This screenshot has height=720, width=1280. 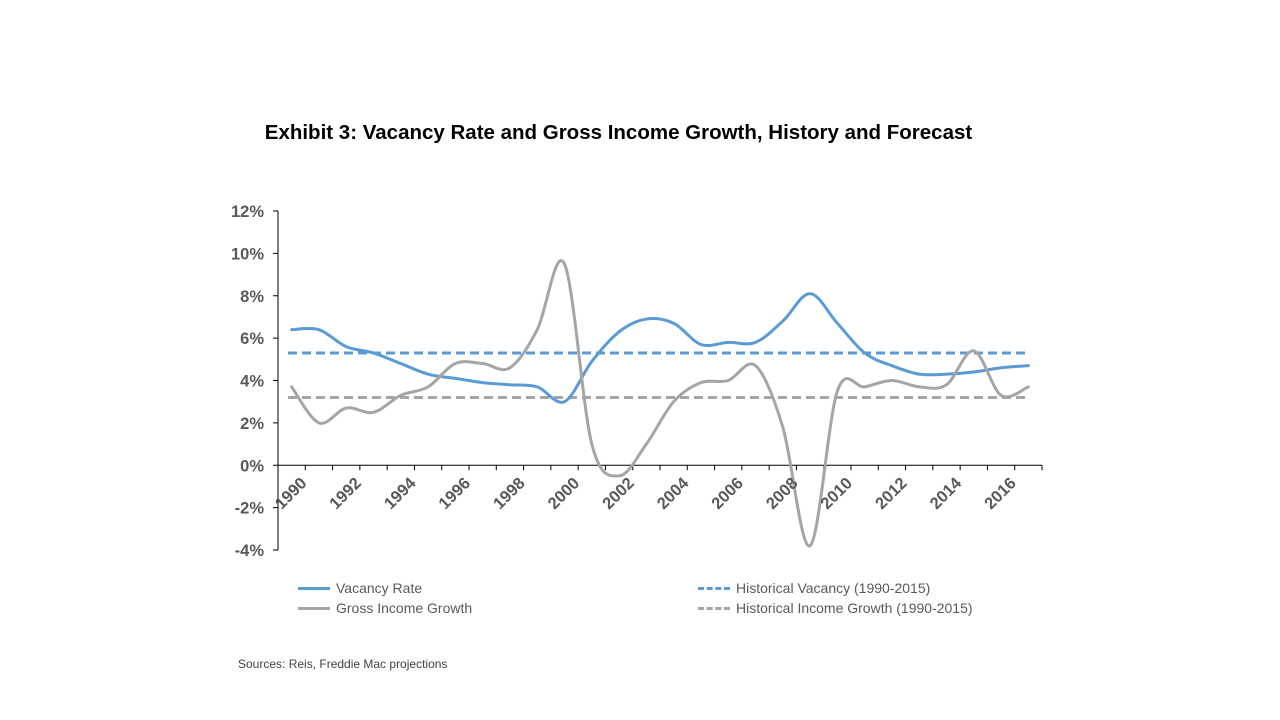 I want to click on x-tick-label: 1998, so click(x=509, y=493).